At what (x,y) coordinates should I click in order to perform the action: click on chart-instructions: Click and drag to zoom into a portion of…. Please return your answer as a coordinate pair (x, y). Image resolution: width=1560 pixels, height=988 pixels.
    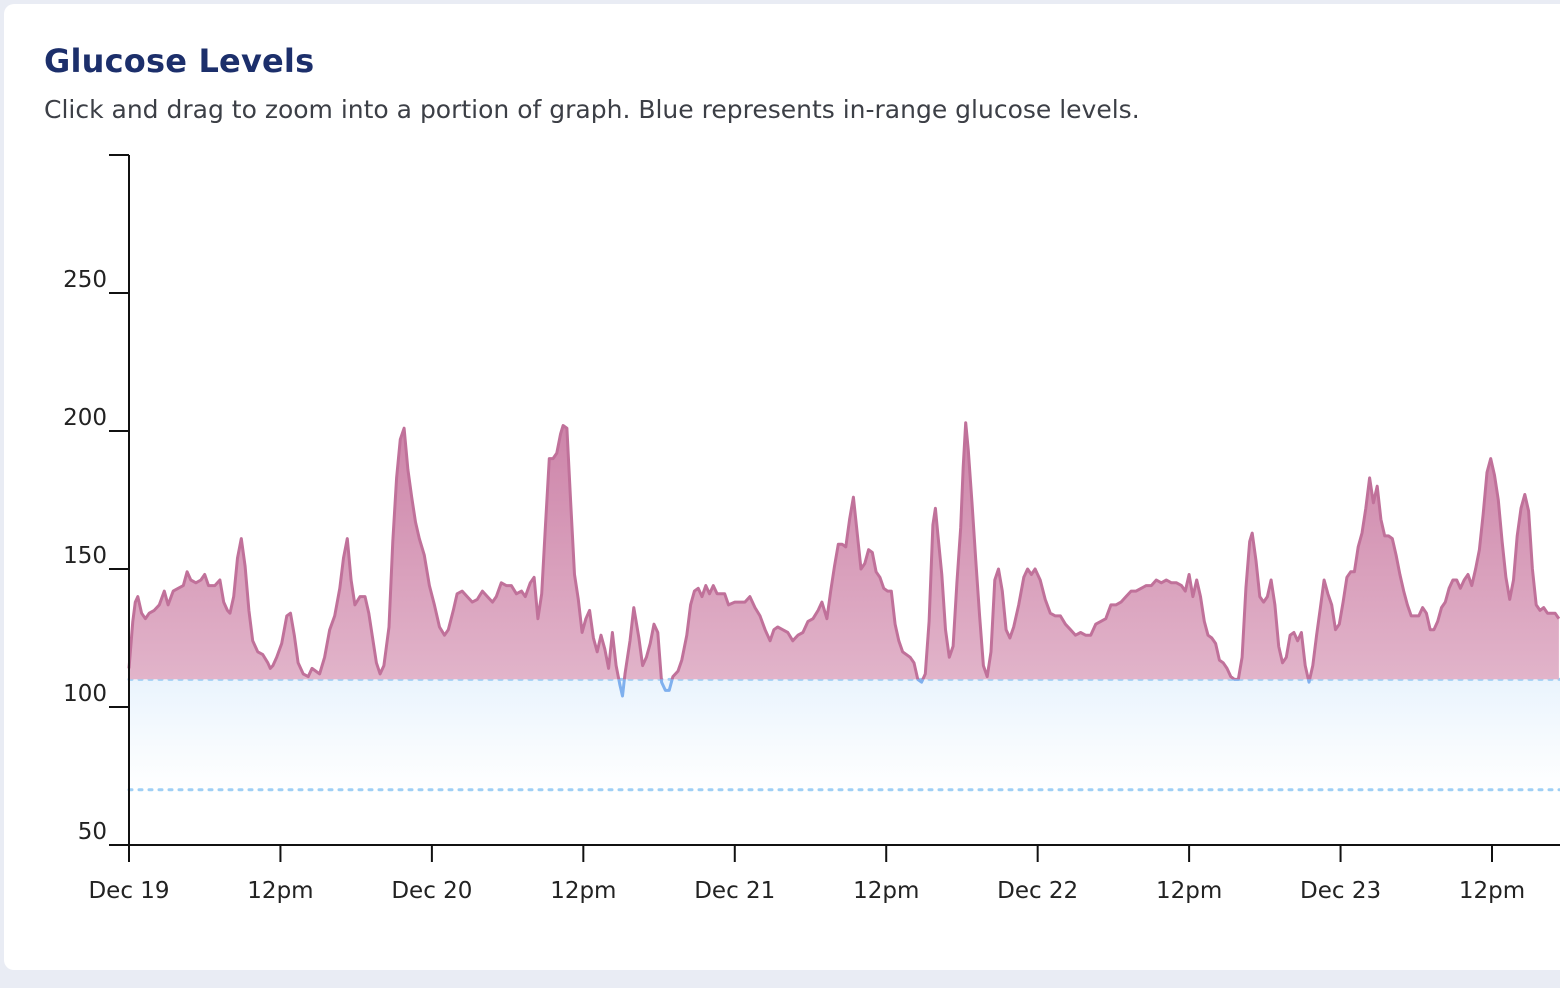
    Looking at the image, I should click on (592, 109).